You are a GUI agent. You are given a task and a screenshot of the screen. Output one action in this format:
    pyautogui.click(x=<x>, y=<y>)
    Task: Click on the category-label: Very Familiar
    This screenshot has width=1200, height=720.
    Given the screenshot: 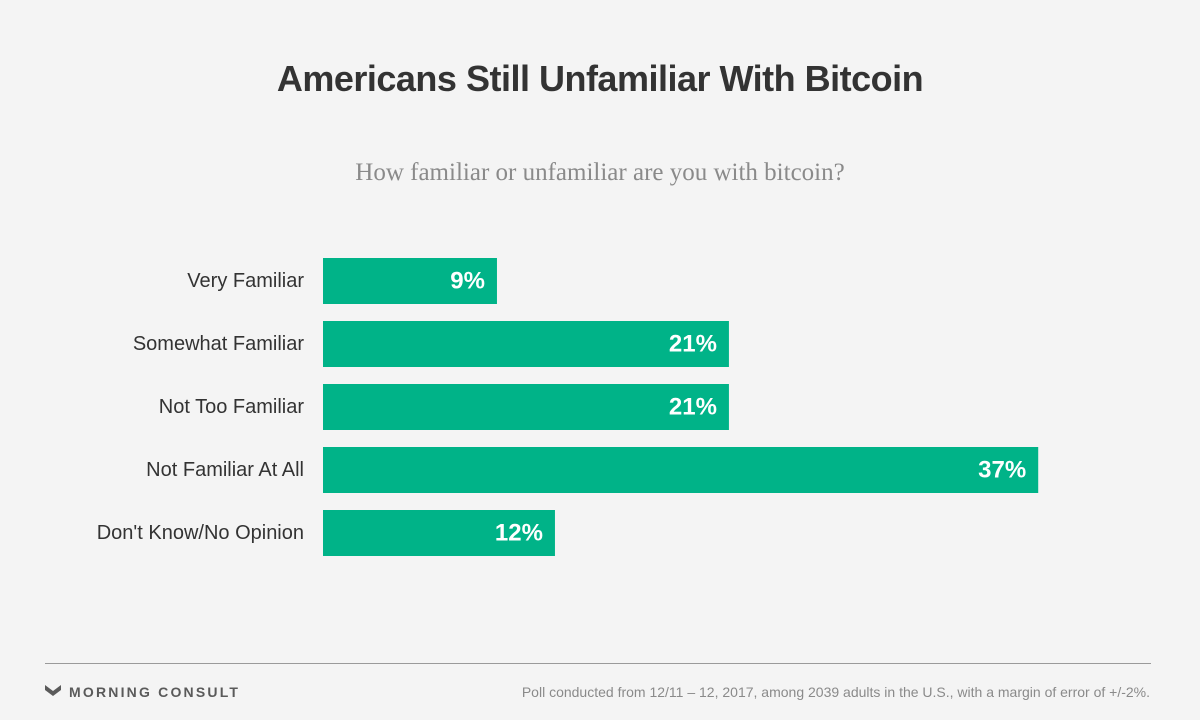 What is the action you would take?
    pyautogui.click(x=245, y=281)
    